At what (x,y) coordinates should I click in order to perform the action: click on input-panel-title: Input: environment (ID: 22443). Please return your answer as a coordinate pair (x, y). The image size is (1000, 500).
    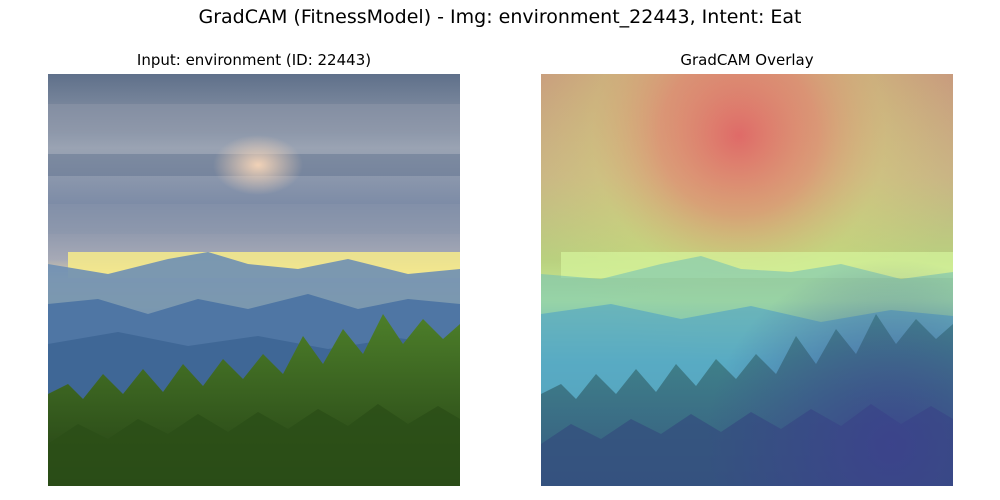
    Looking at the image, I should click on (254, 60).